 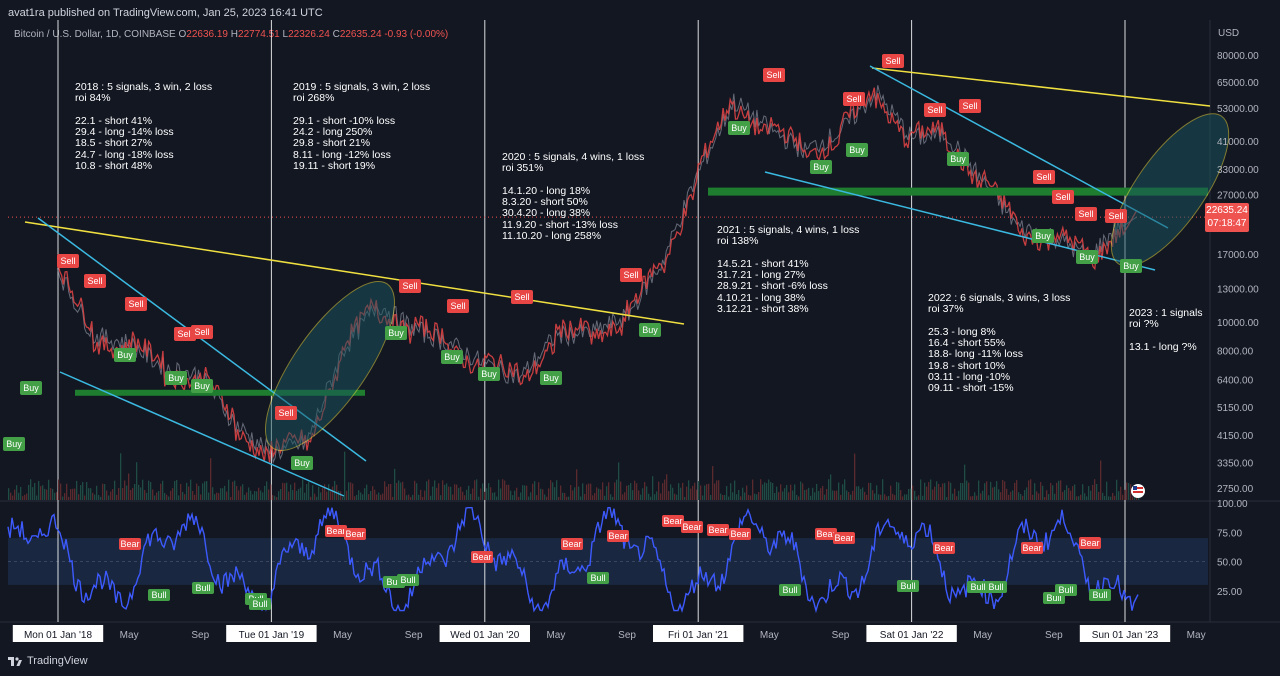 I want to click on time-axis-year-label: Fri 01 Jan '21, so click(x=698, y=633).